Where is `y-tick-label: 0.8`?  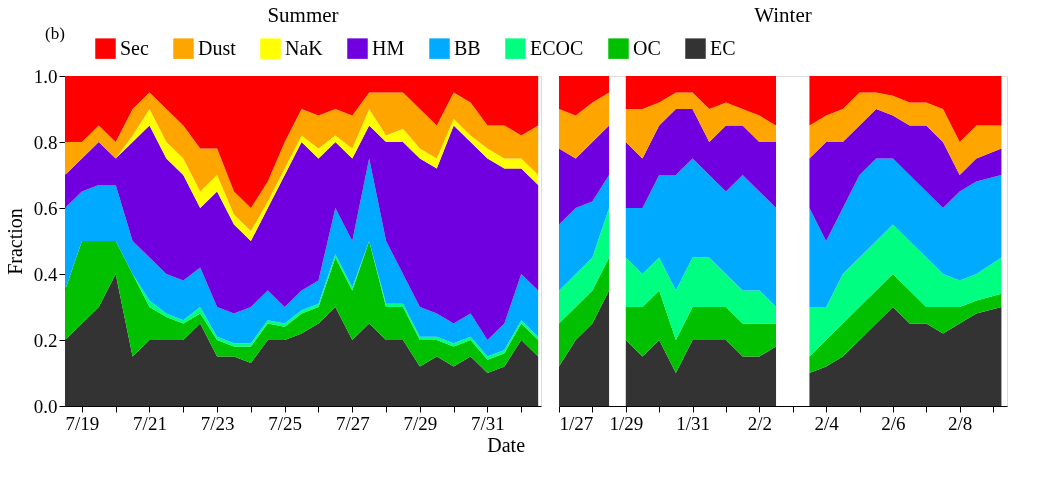 y-tick-label: 0.8 is located at coordinates (45, 142).